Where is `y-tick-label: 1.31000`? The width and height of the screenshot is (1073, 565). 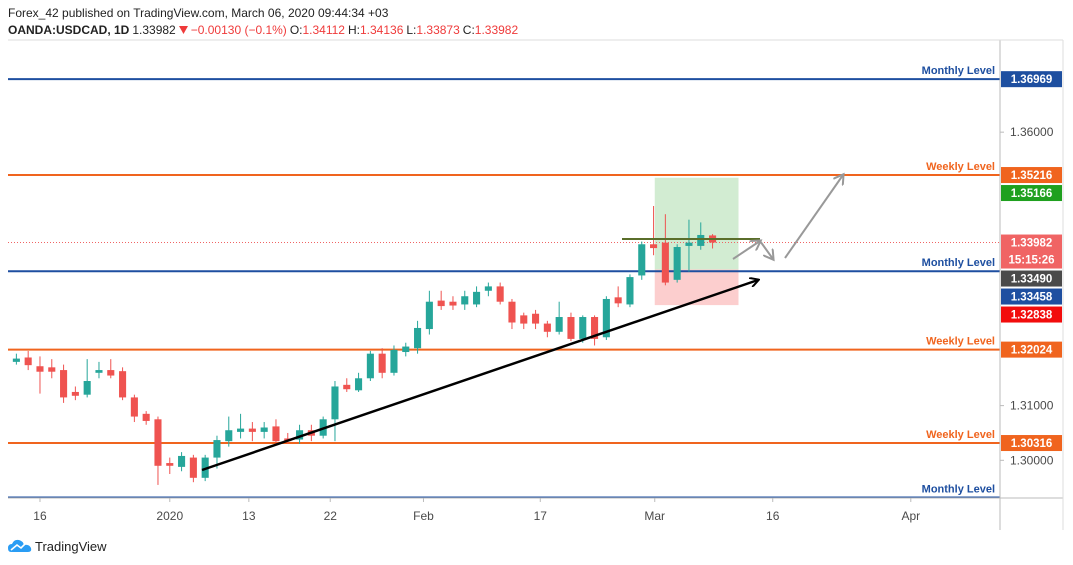 y-tick-label: 1.31000 is located at coordinates (1032, 406).